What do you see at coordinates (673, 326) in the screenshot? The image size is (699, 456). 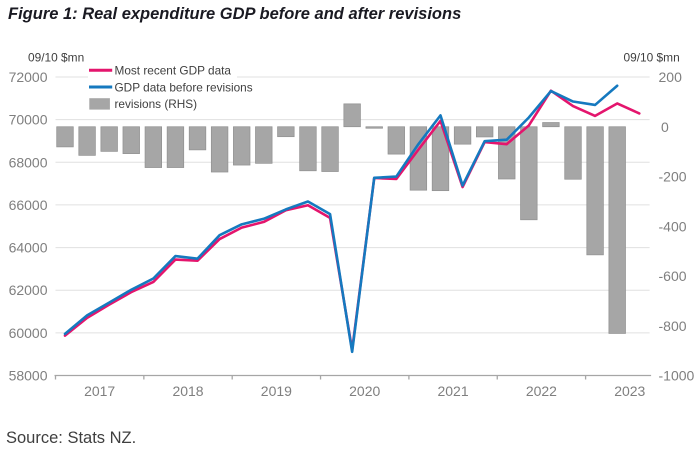 I see `svg-text: -800` at bounding box center [673, 326].